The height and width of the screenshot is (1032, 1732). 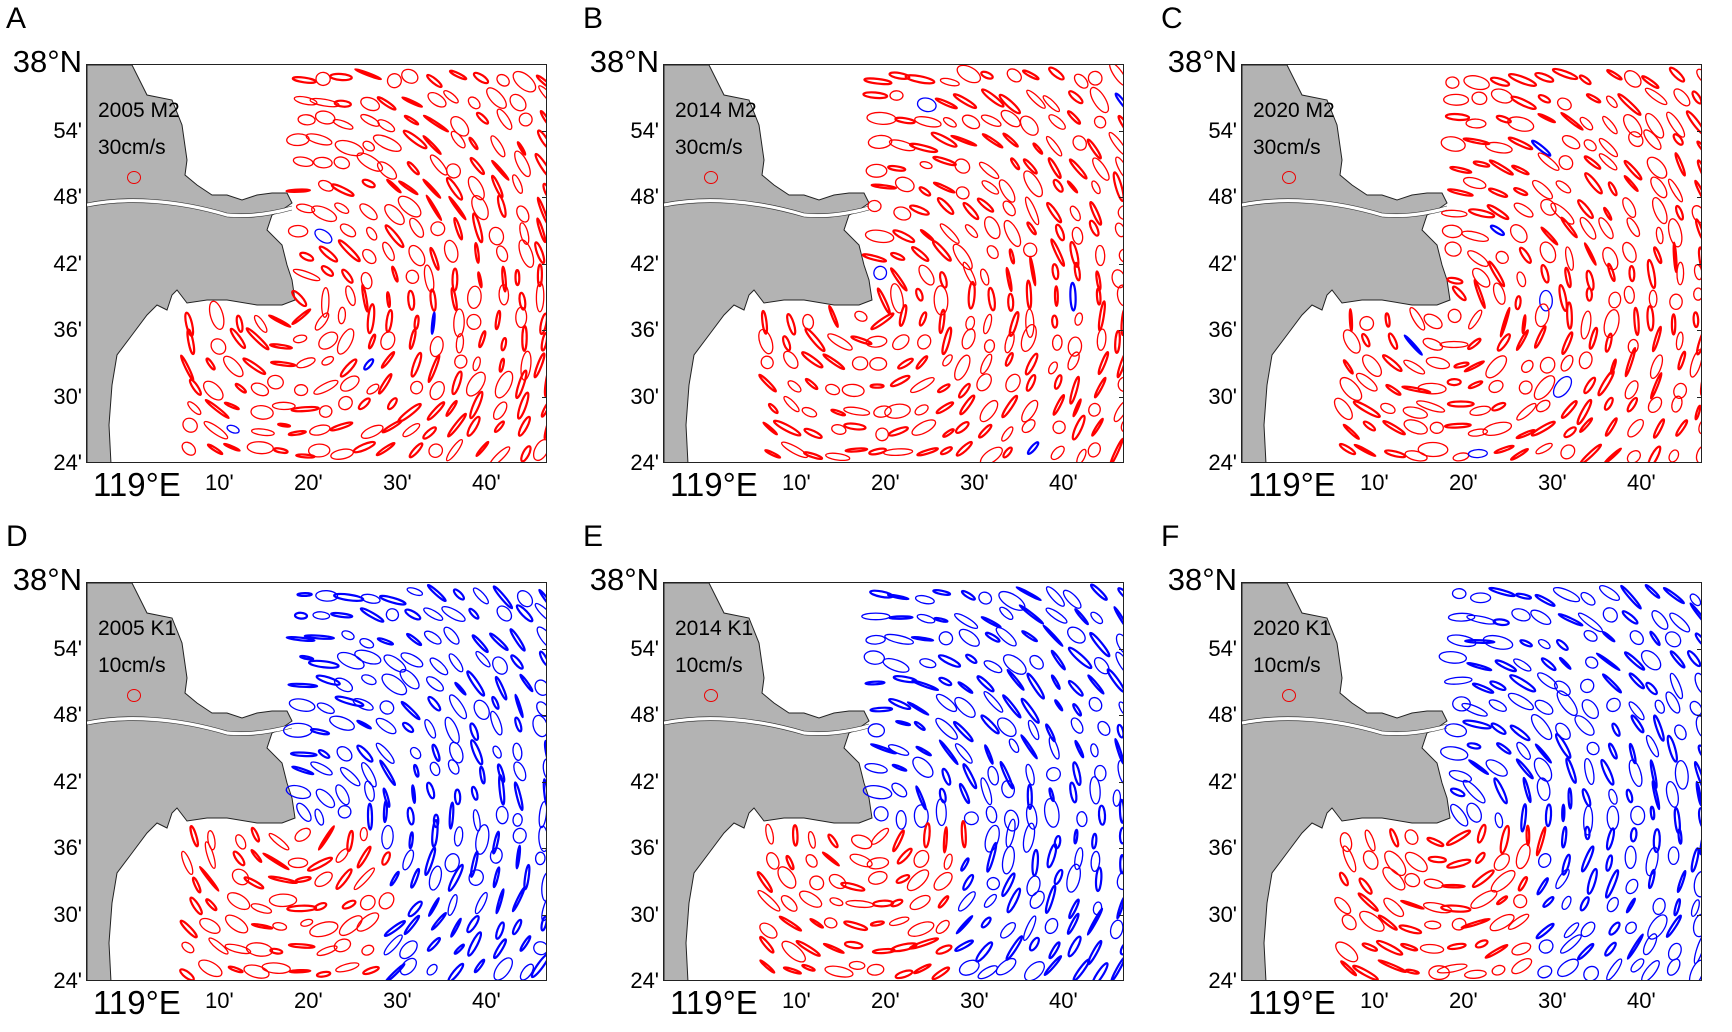 I want to click on river-channel, so click(x=1345, y=208).